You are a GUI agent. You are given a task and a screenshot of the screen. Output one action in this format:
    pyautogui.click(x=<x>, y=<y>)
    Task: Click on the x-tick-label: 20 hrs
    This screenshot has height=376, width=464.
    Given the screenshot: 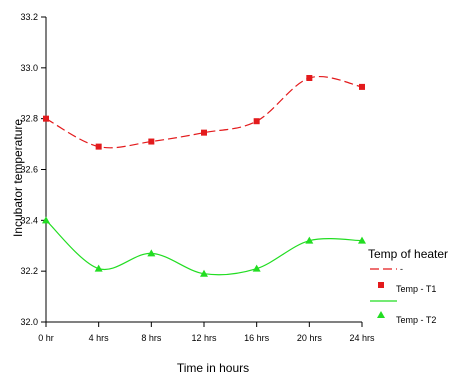 What is the action you would take?
    pyautogui.click(x=310, y=338)
    